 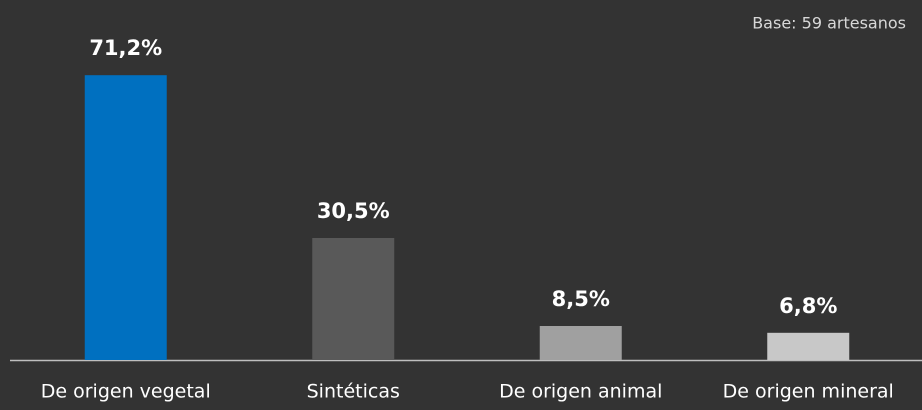 What do you see at coordinates (580, 392) in the screenshot?
I see `x-tick-label: De origen animal` at bounding box center [580, 392].